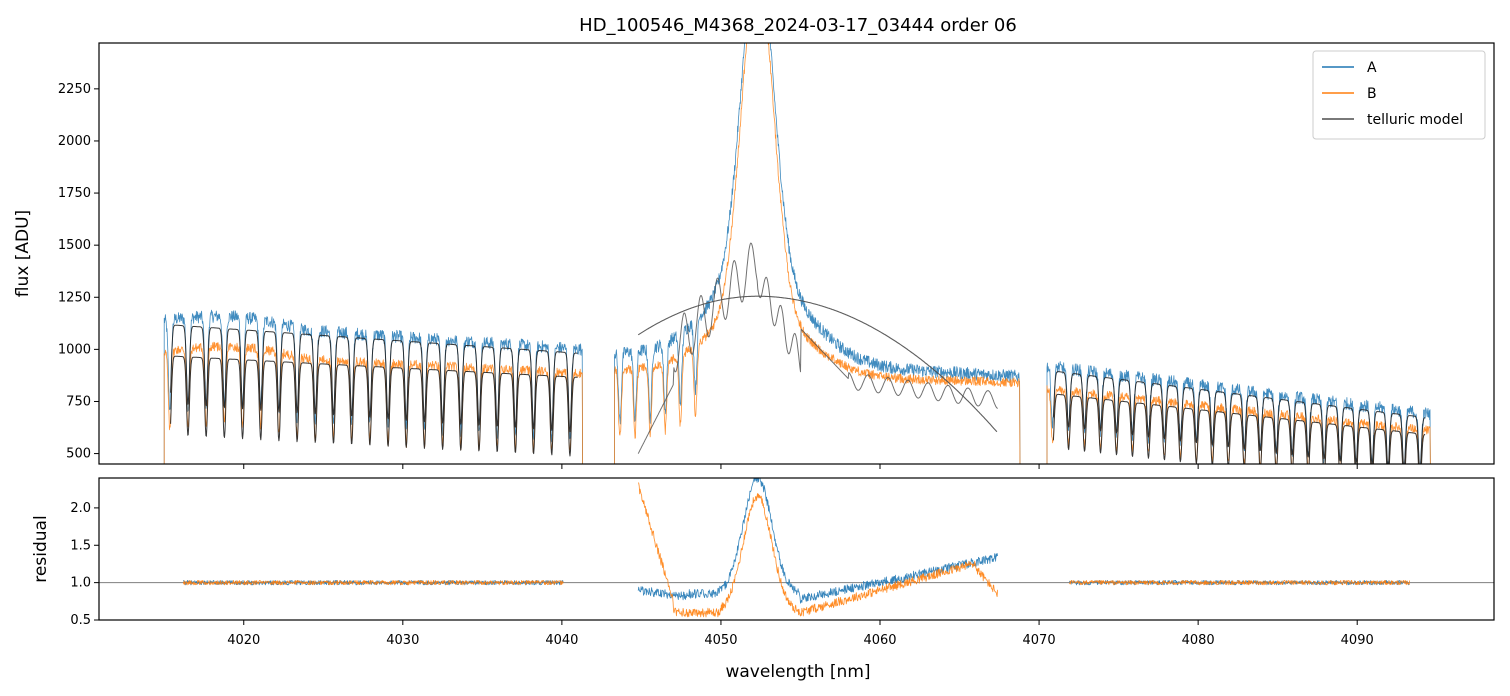 The width and height of the screenshot is (1510, 696). What do you see at coordinates (402, 640) in the screenshot?
I see `residual-xtick-label: 4030` at bounding box center [402, 640].